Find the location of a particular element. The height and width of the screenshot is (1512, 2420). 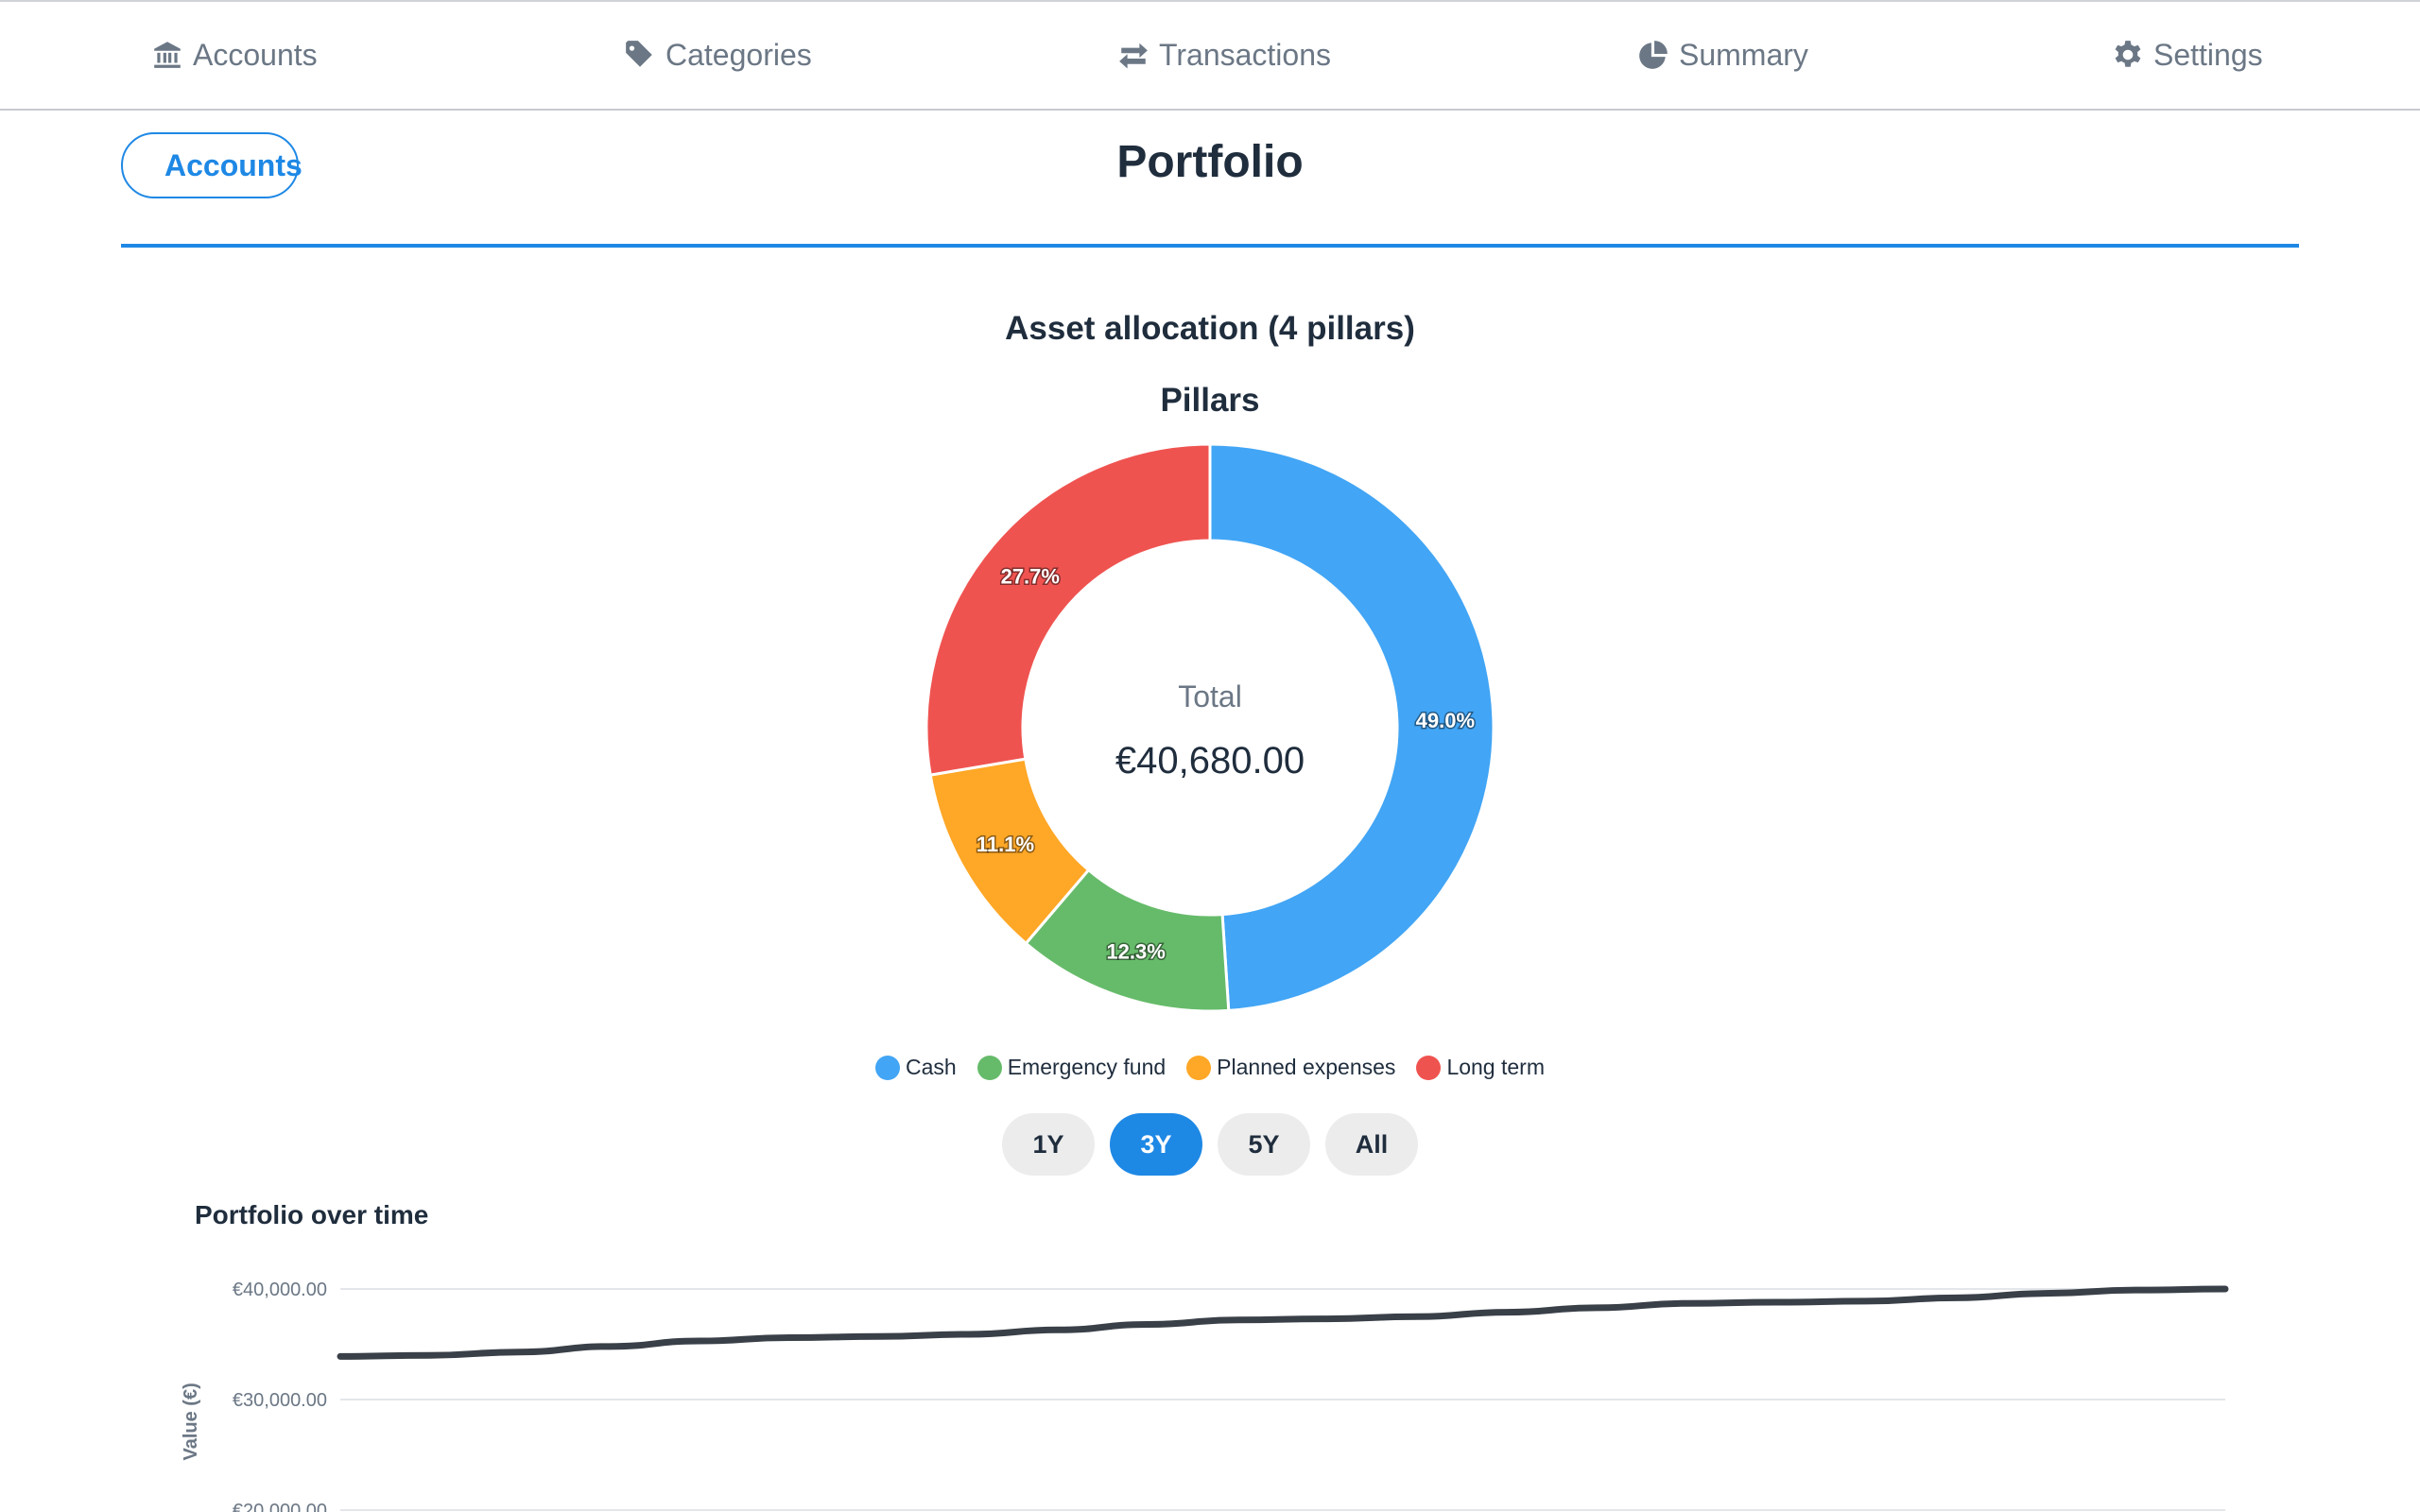

donut-slice-cash is located at coordinates (1352, 727).